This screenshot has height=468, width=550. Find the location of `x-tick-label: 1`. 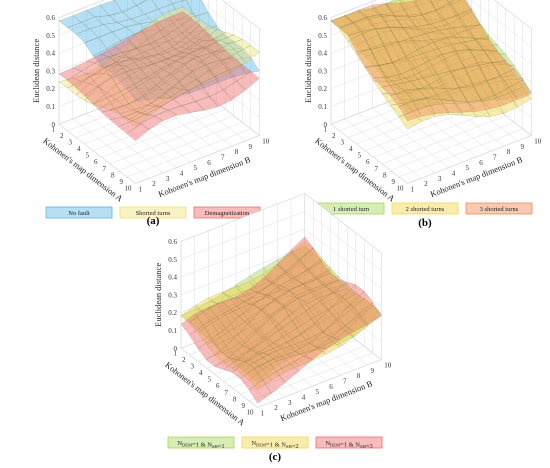

x-tick-label: 1 is located at coordinates (176, 353).